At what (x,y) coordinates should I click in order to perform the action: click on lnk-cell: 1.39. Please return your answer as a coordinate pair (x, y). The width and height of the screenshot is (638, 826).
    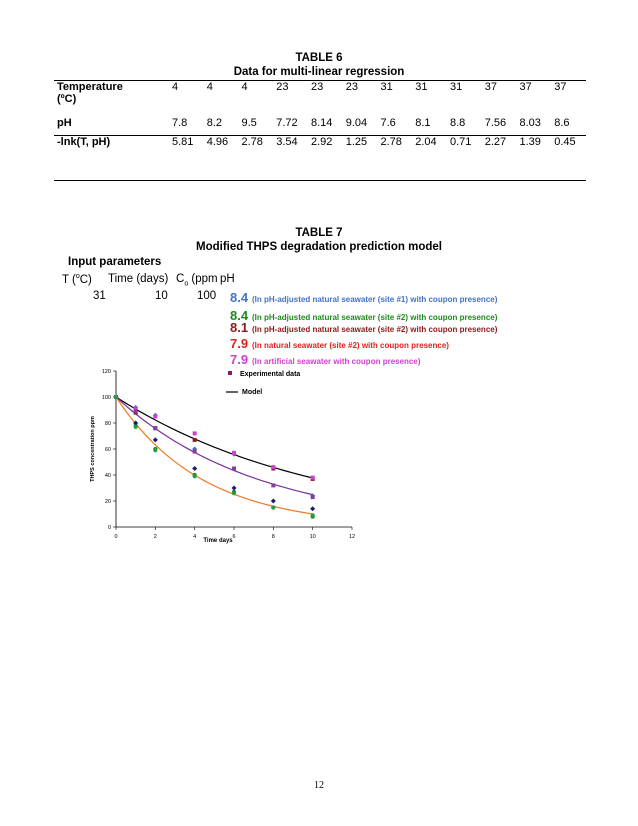
    Looking at the image, I should click on (534, 158).